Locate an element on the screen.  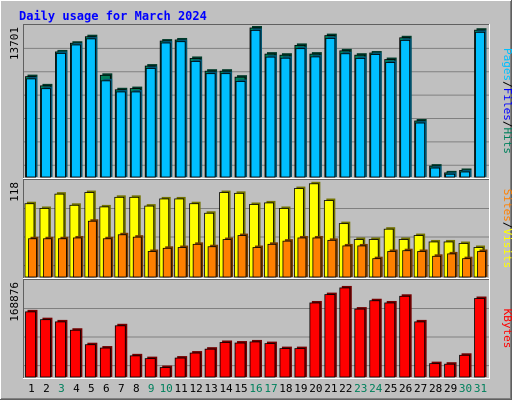
y-legend-visits: Sites/Visits is located at coordinates (506, 229).